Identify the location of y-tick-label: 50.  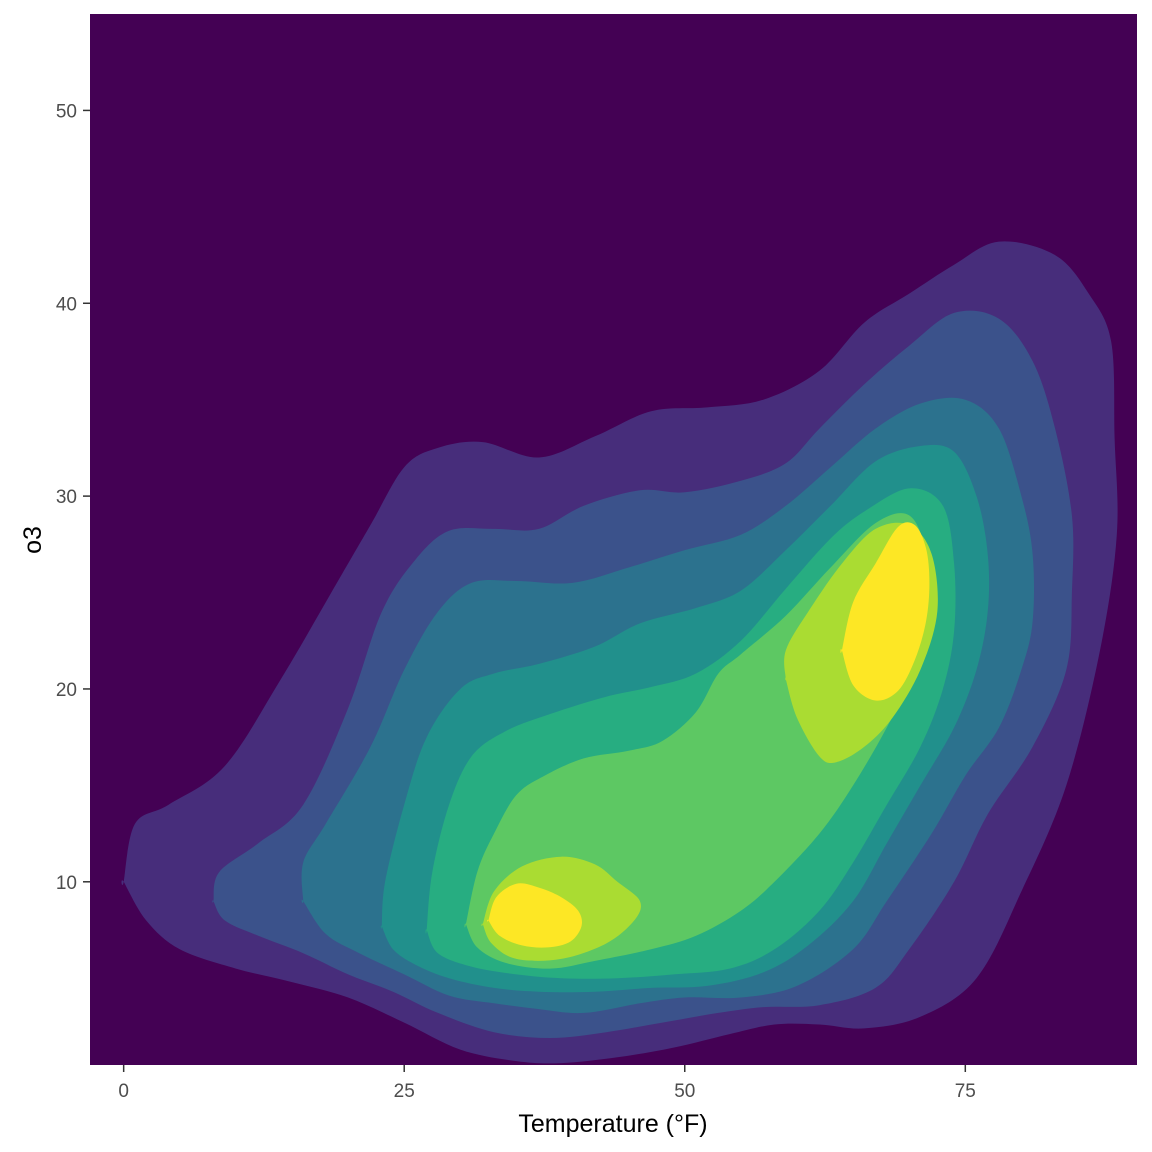
(66, 111).